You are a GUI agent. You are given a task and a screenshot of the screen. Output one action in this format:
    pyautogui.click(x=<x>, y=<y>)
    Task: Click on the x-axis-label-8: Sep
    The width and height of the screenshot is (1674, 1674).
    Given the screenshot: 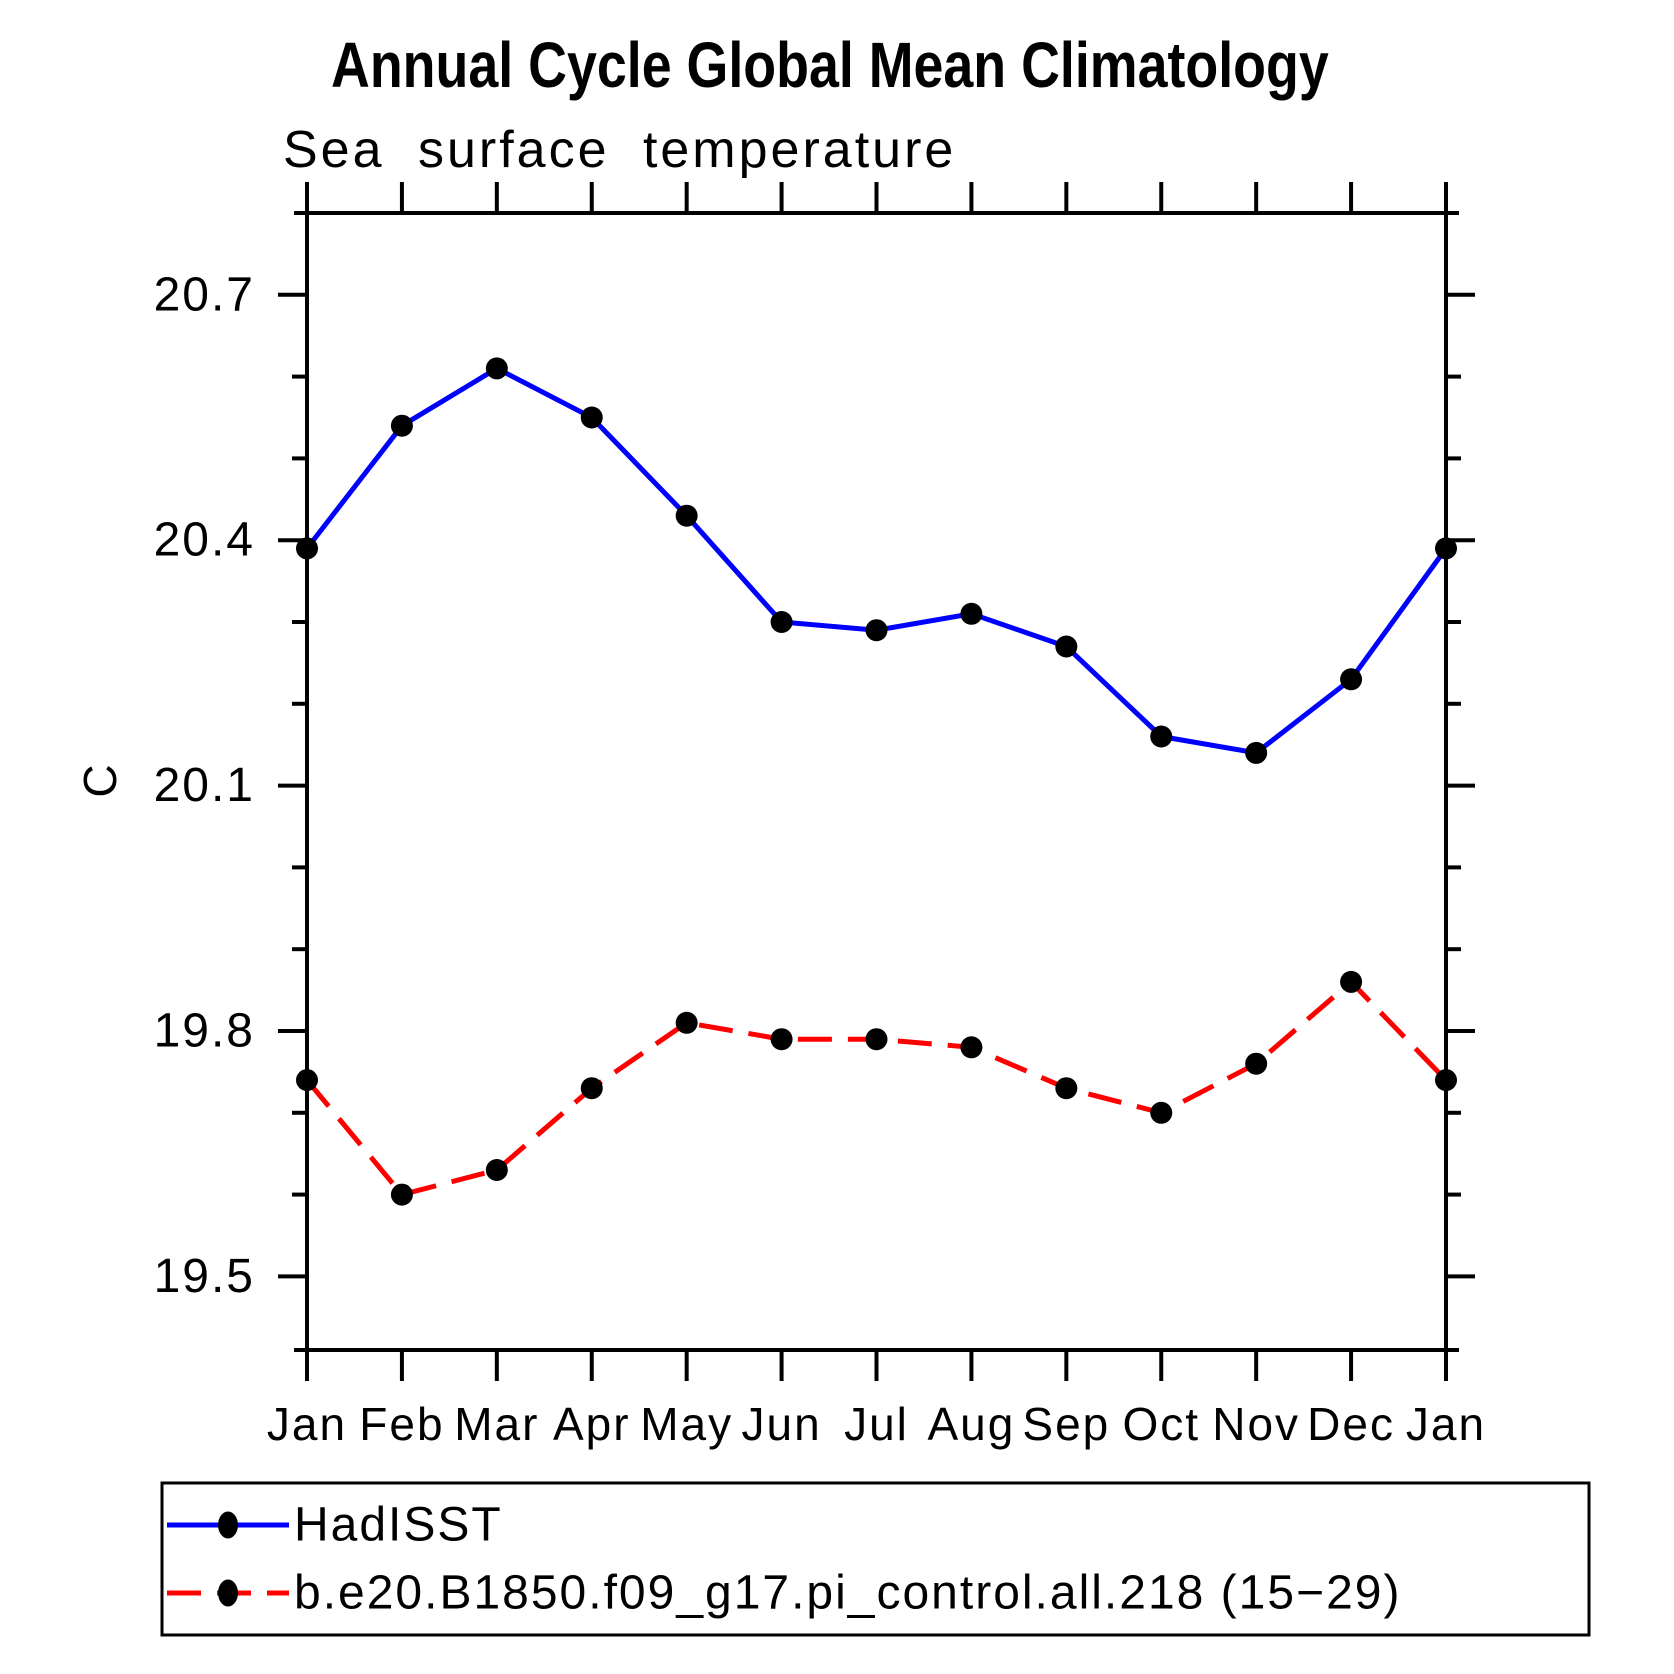 What is the action you would take?
    pyautogui.click(x=1066, y=1424)
    